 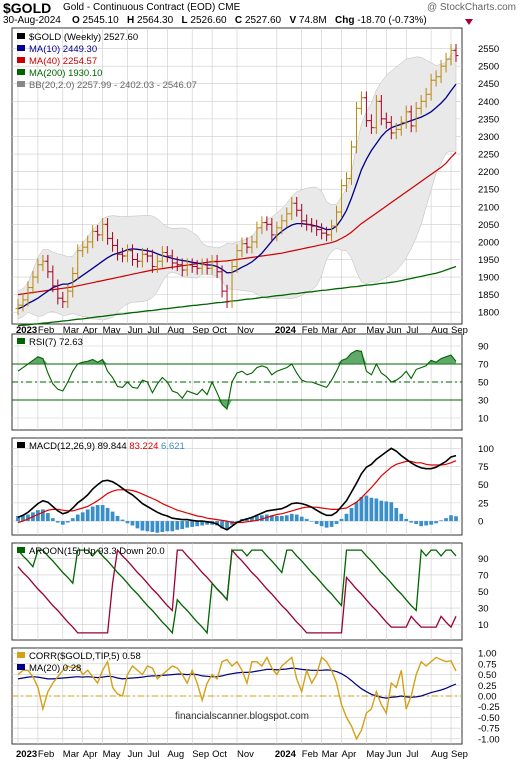 What do you see at coordinates (392, 20) in the screenshot?
I see `change-value: -18.70 (-0.73%)` at bounding box center [392, 20].